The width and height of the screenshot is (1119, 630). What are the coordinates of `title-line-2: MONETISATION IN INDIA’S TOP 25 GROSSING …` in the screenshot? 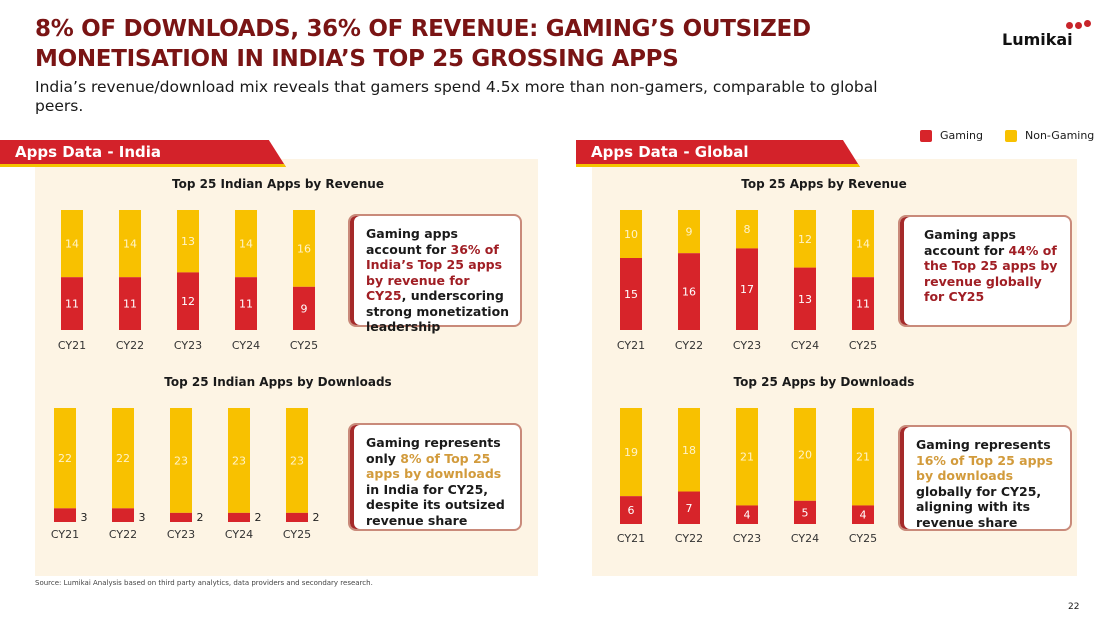 It's located at (357, 59).